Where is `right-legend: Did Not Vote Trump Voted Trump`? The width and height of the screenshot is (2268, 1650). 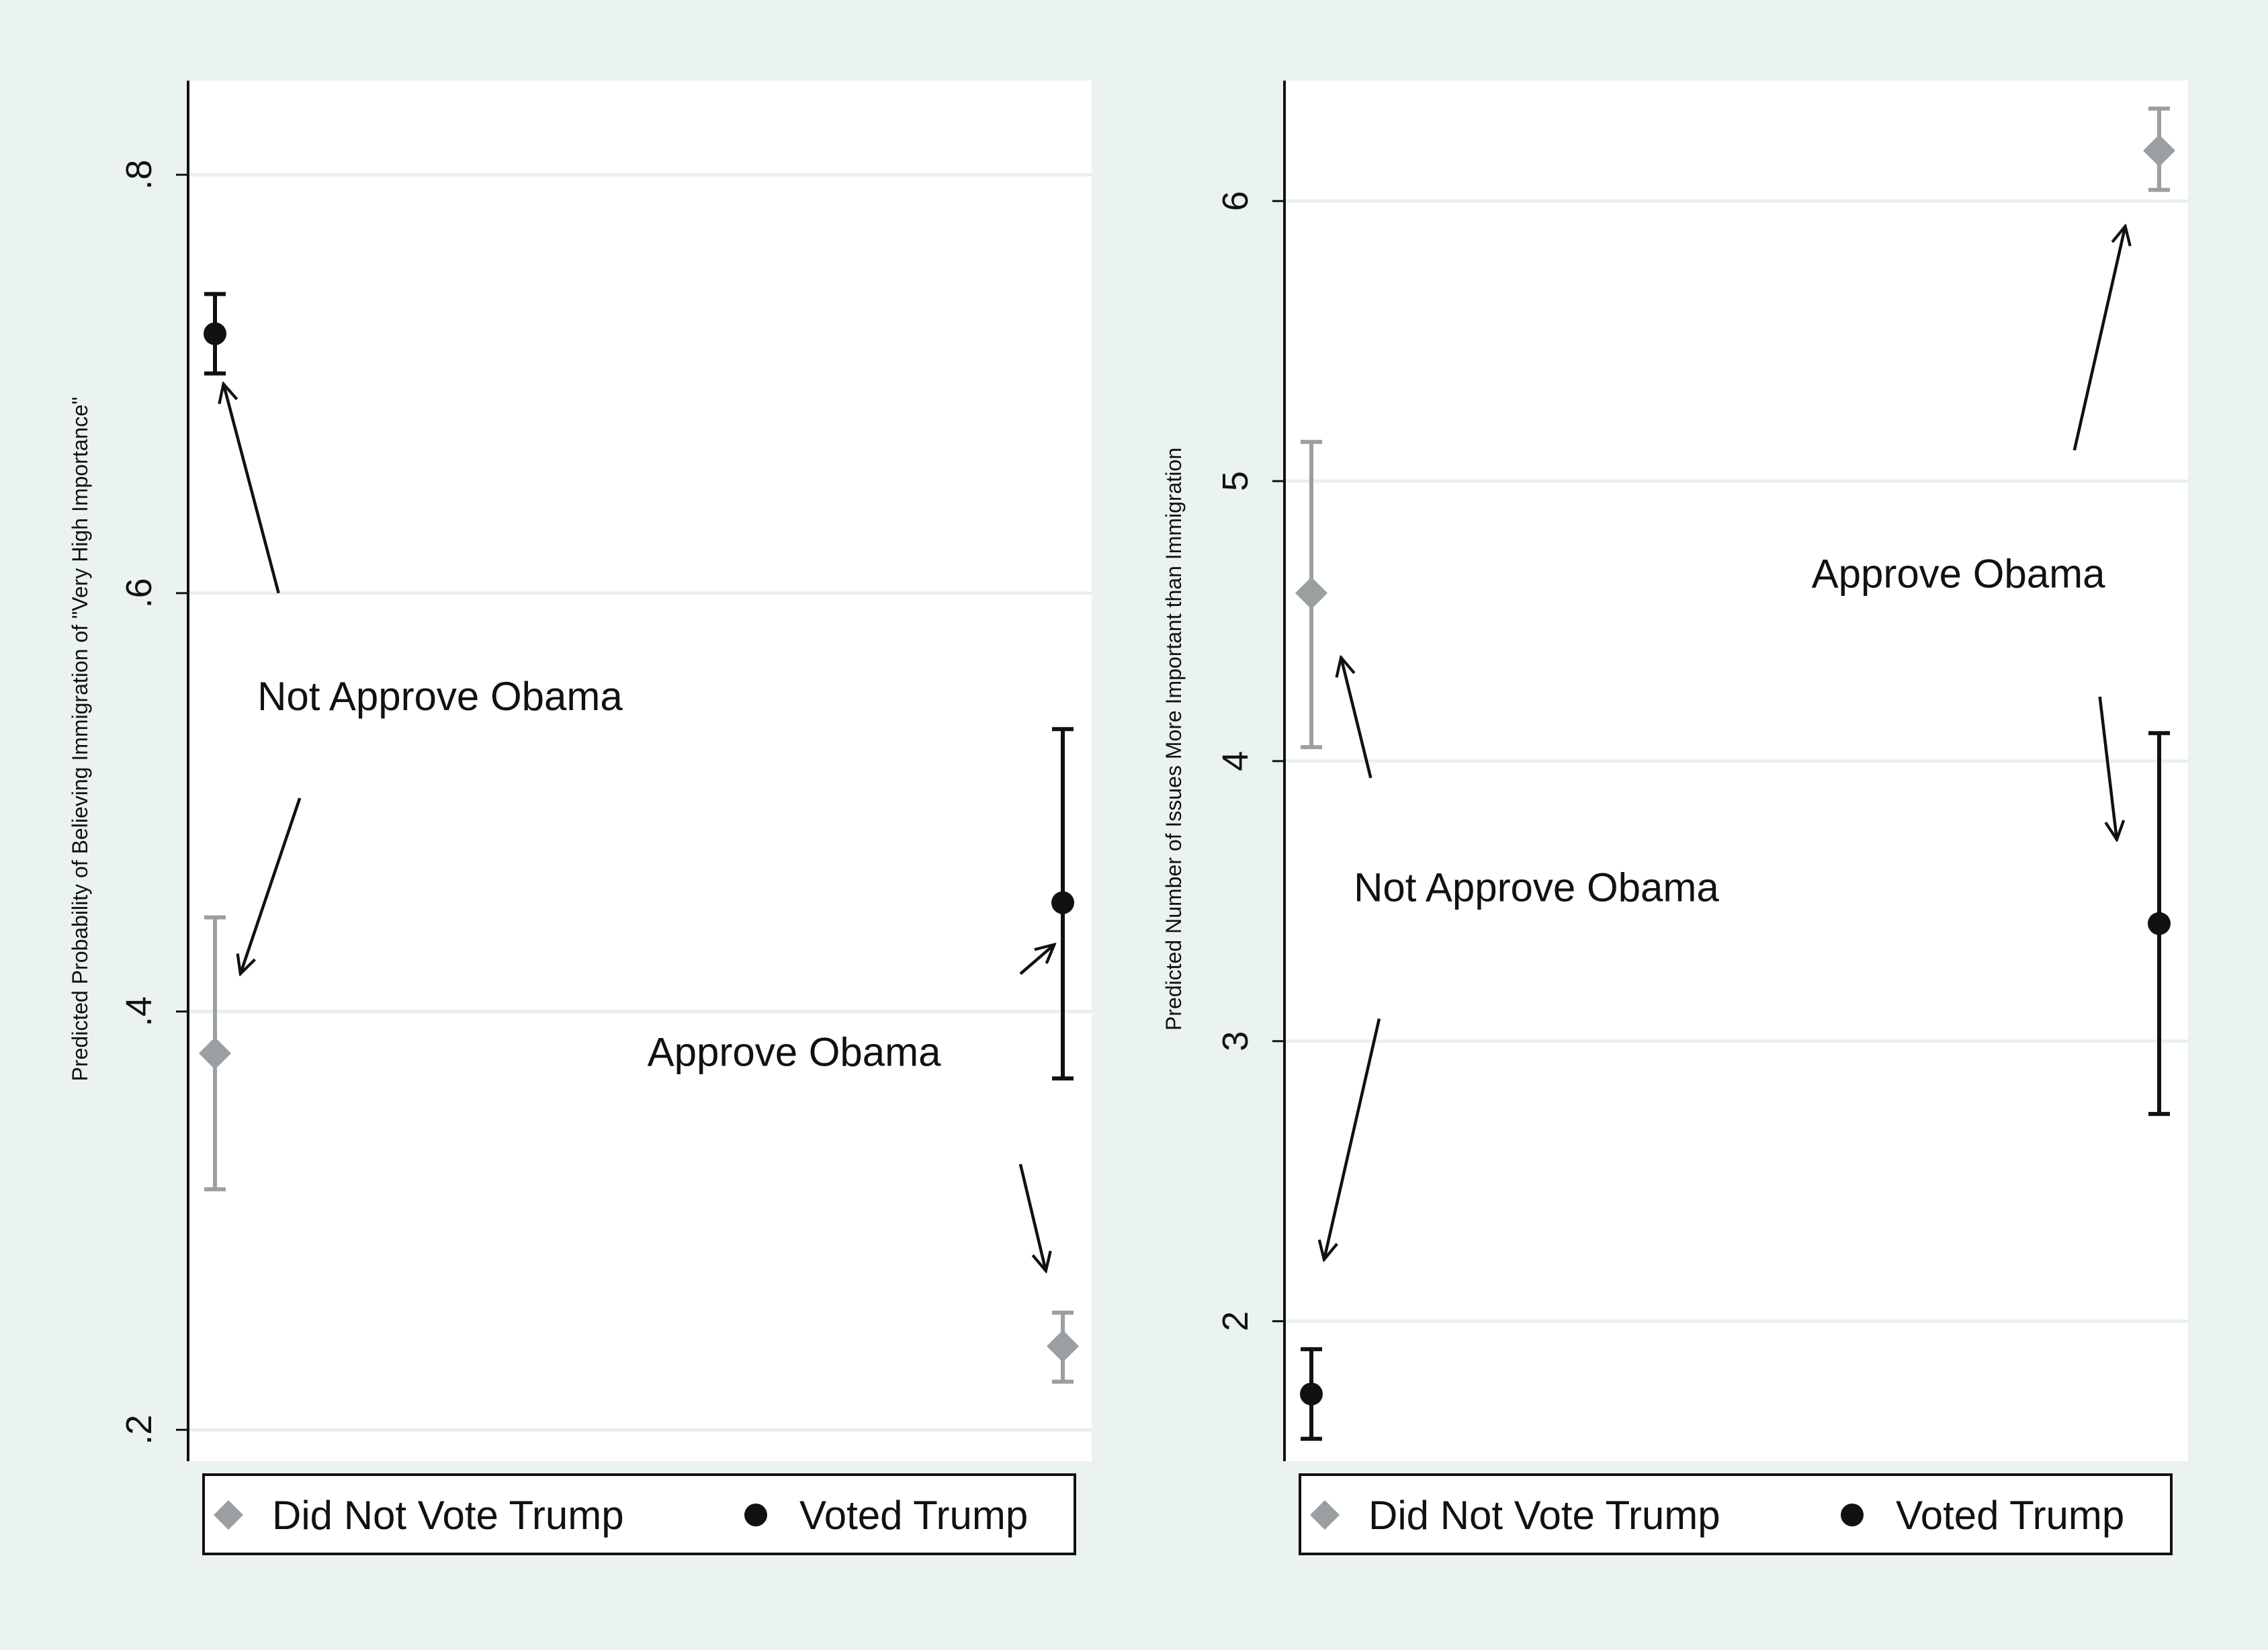 right-legend: Did Not Vote Trump Voted Trump is located at coordinates (1736, 1514).